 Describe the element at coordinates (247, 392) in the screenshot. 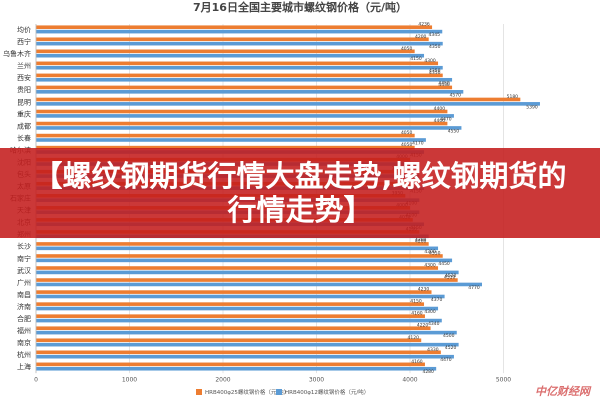

I see `legend-label: HRB400φ25螺纹钢价格（元/吨）` at that location.